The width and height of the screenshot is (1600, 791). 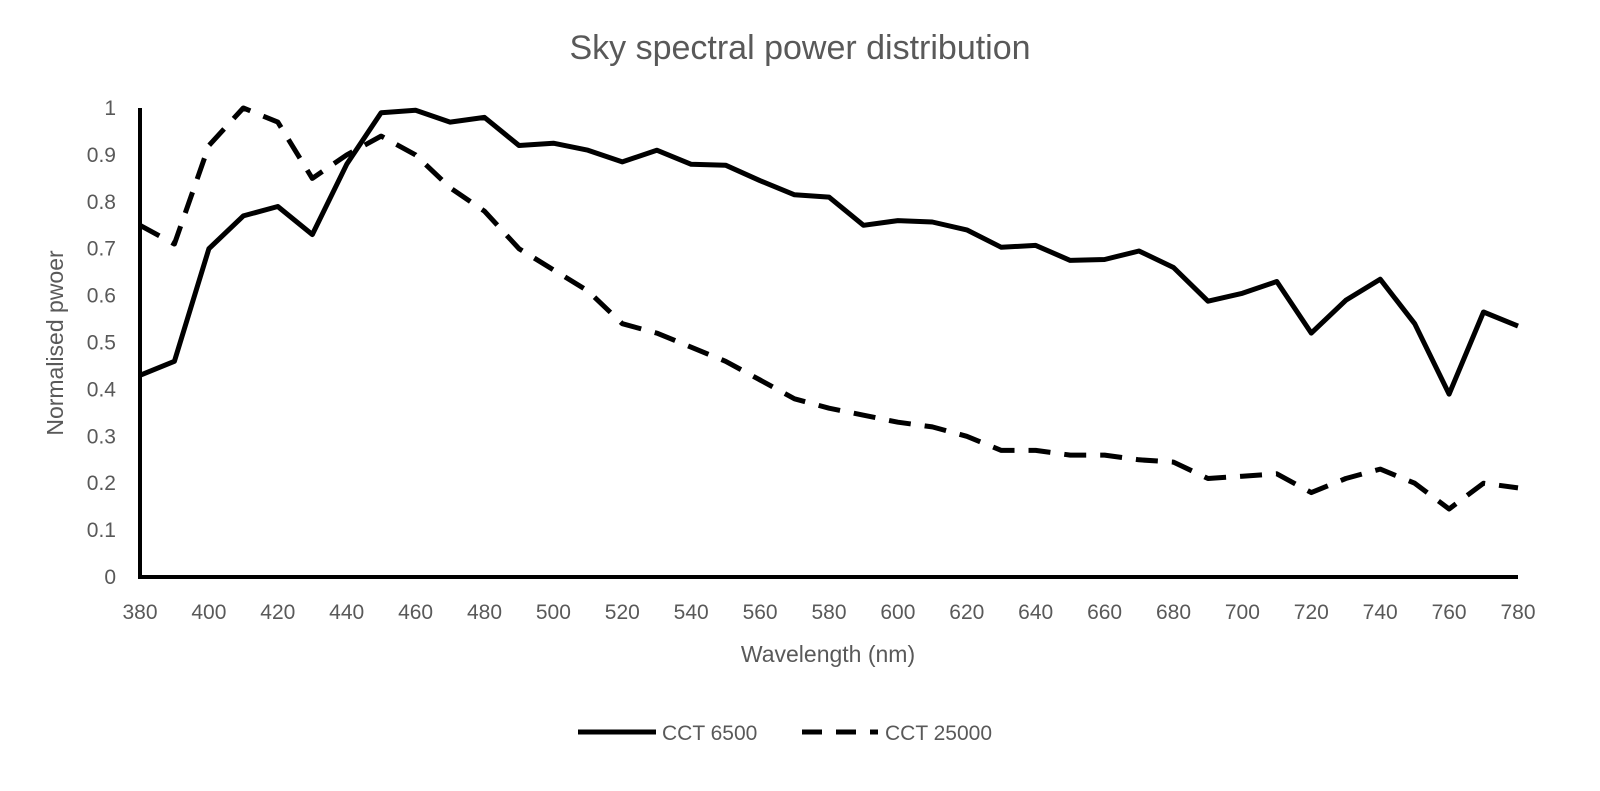 I want to click on y-tick-label: 0.7, so click(x=101, y=249).